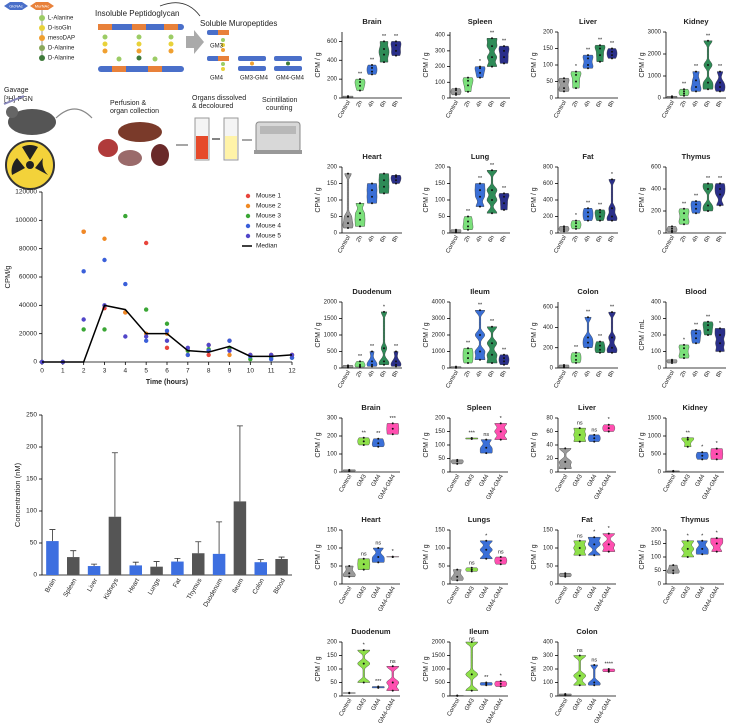 The image size is (733, 726). What do you see at coordinates (26, 192) in the screenshot?
I see `y-tick-label: 120000` at bounding box center [26, 192].